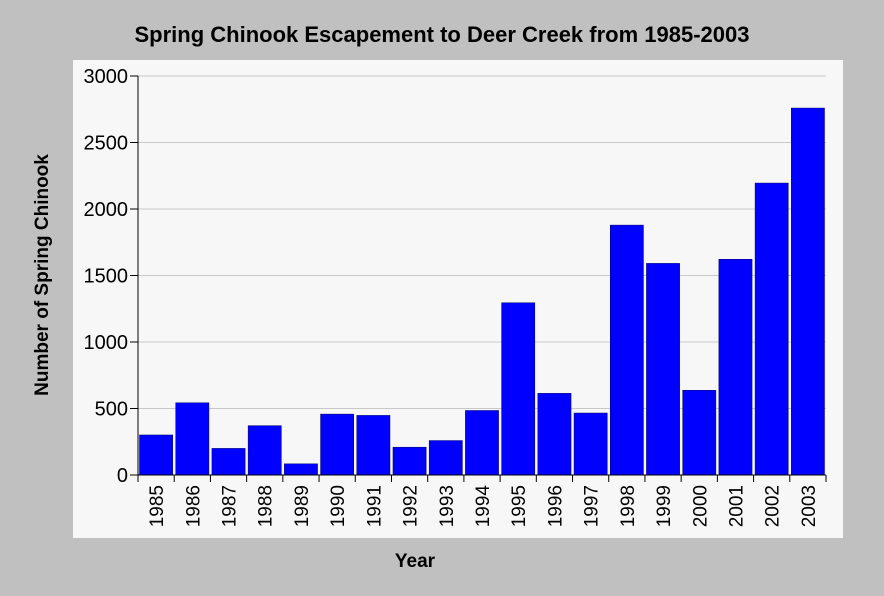 The height and width of the screenshot is (596, 884). What do you see at coordinates (266, 506) in the screenshot?
I see `x-tick-label: 1988` at bounding box center [266, 506].